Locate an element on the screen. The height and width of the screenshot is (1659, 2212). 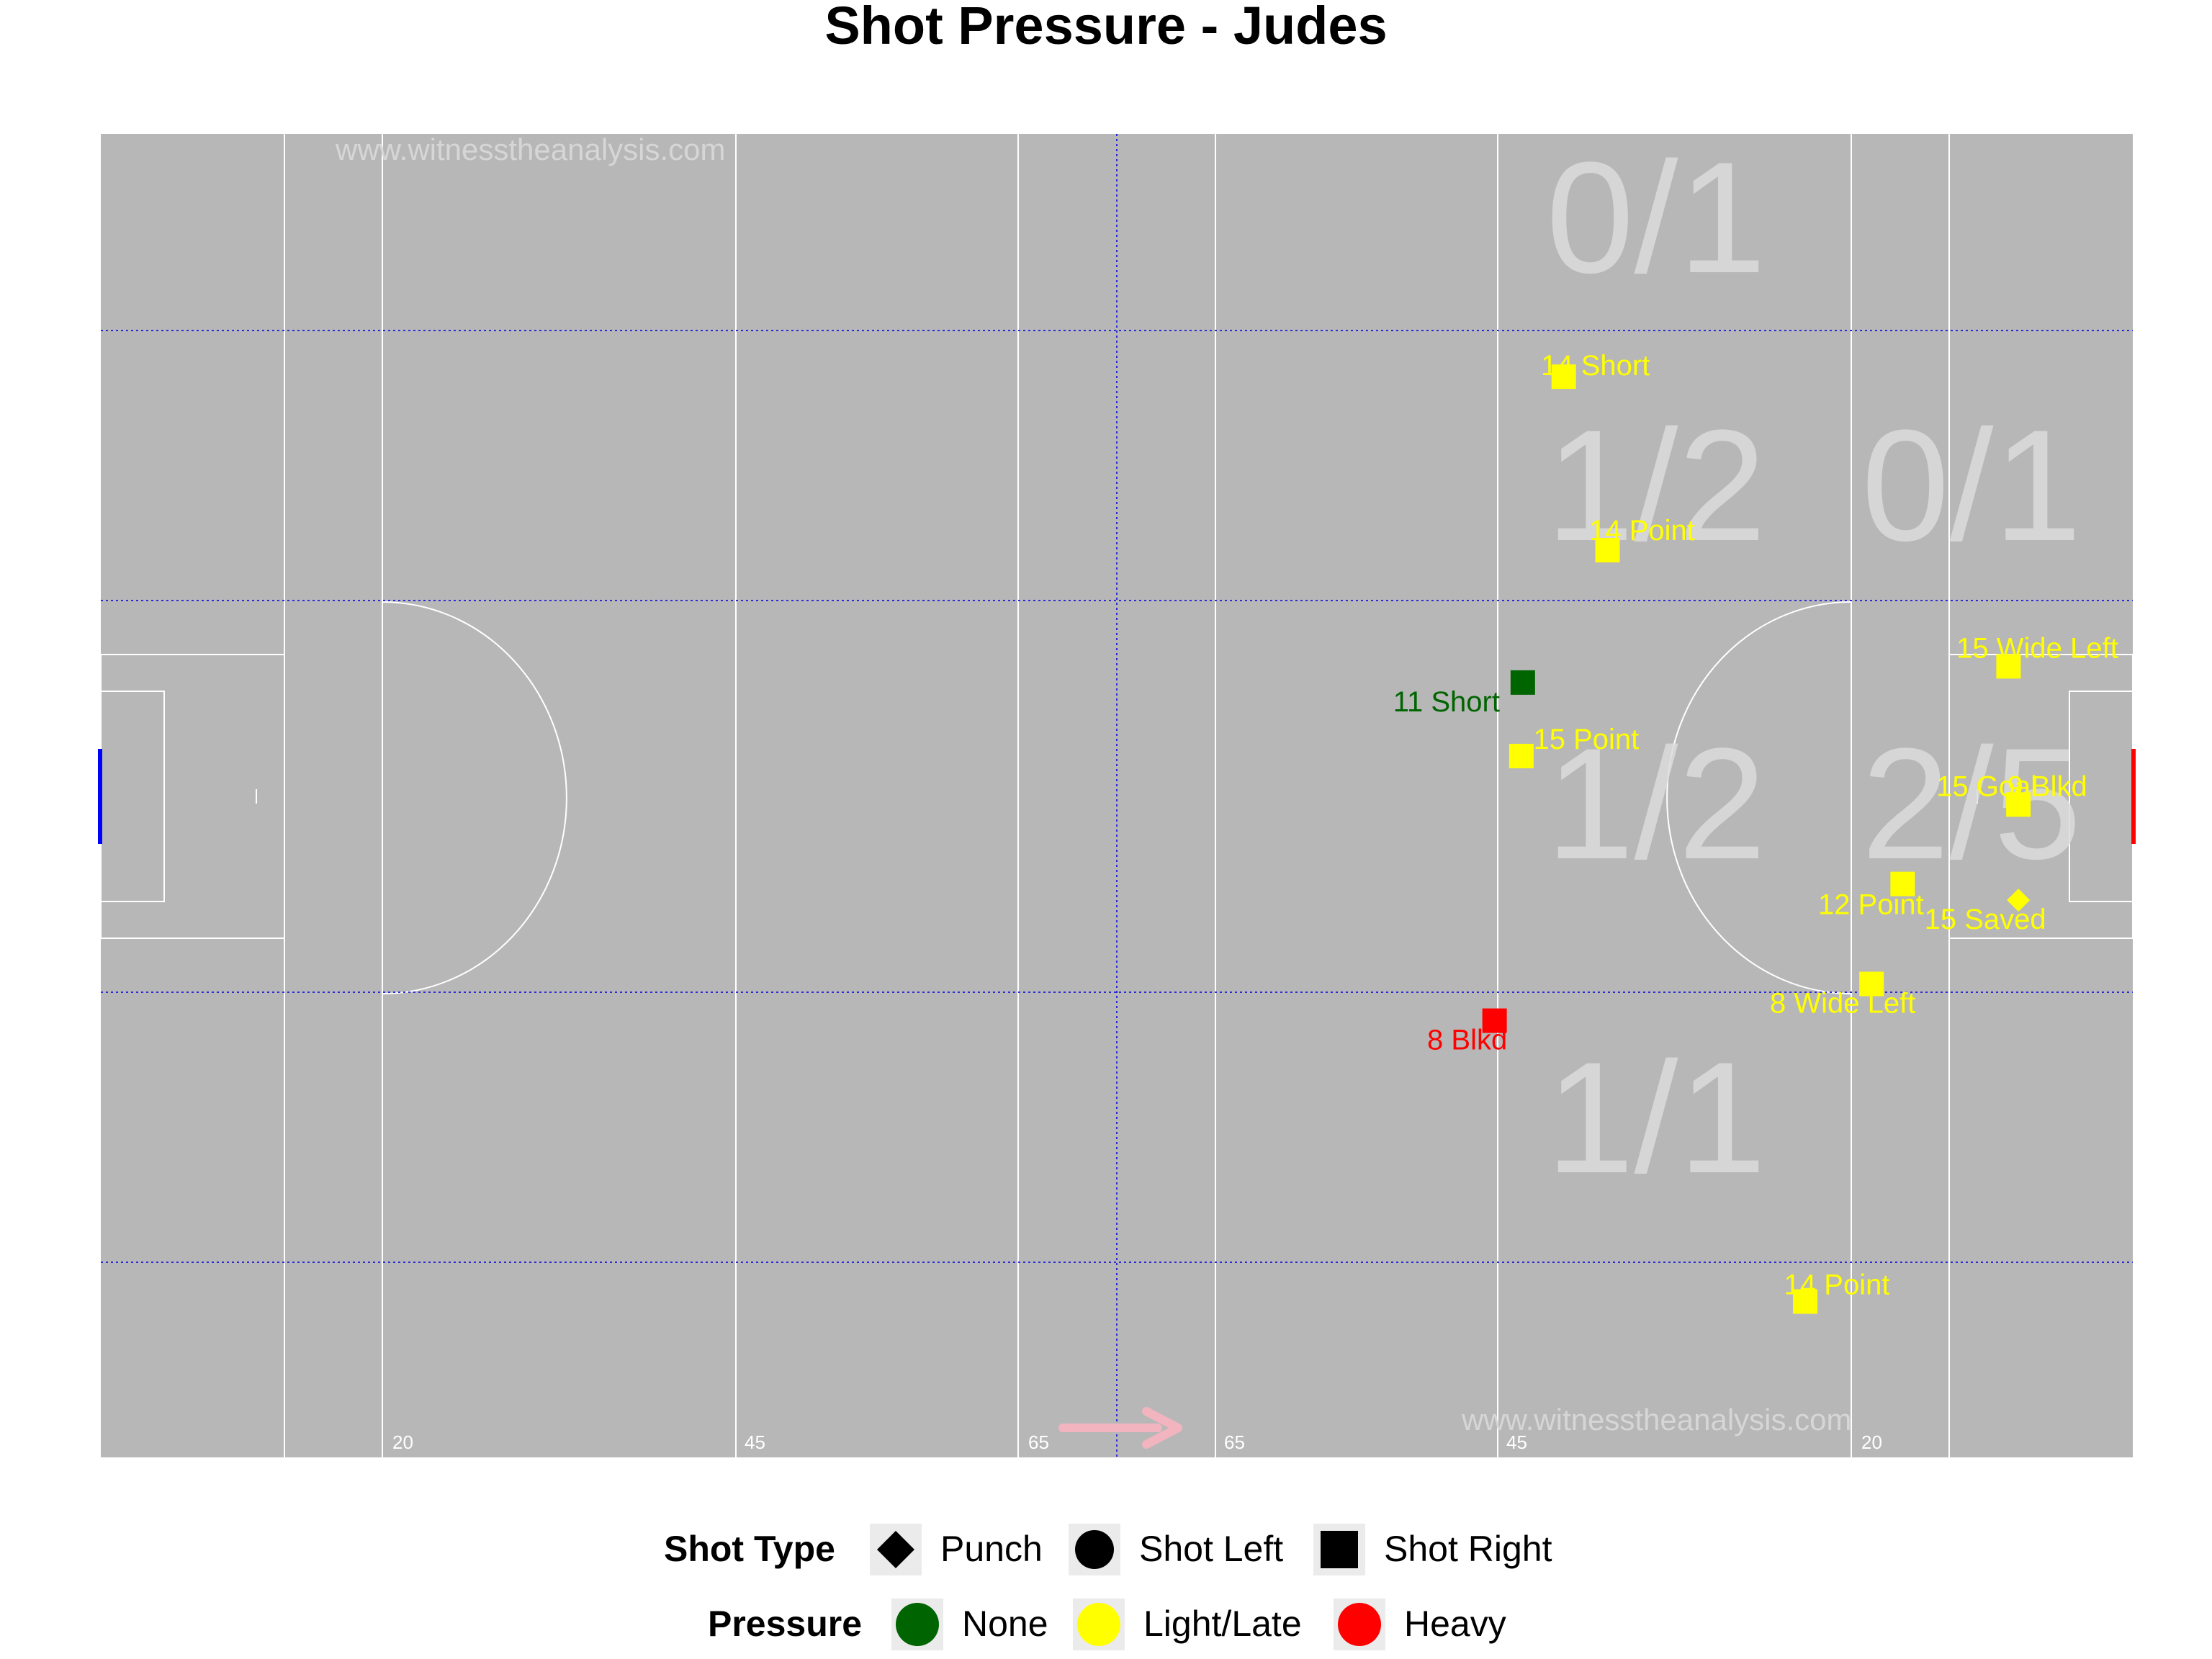
chart-title: Shot Pressure - Judes is located at coordinates (1106, 27).